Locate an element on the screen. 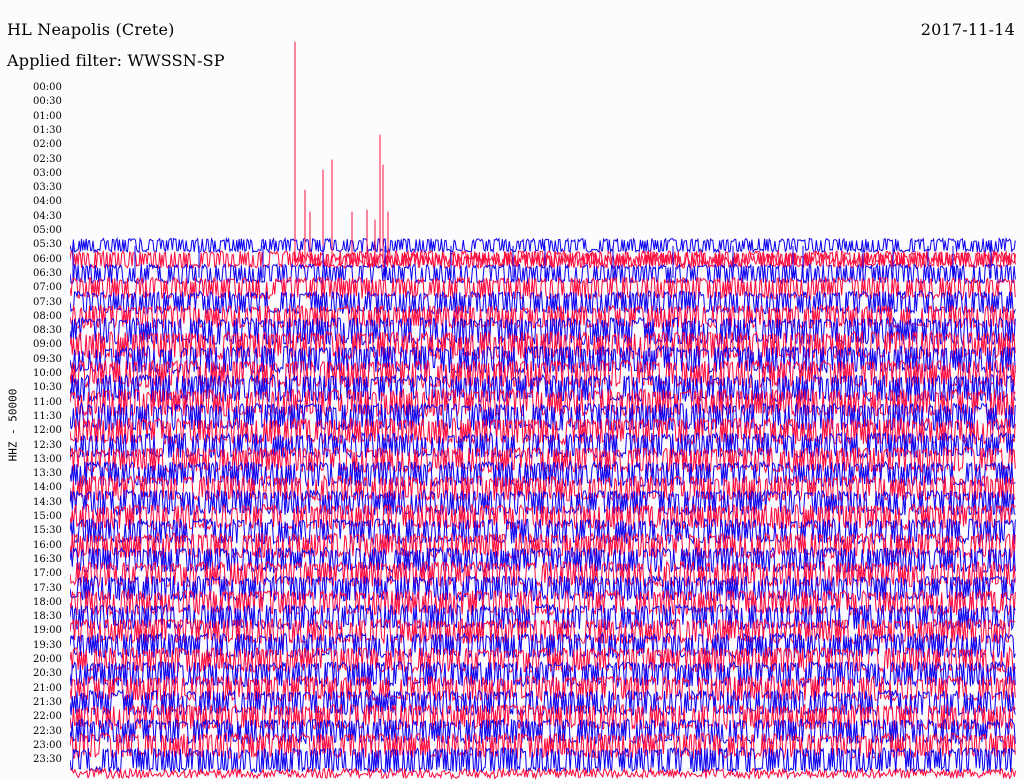  time-tick-label: 05:30 is located at coordinates (47, 245).